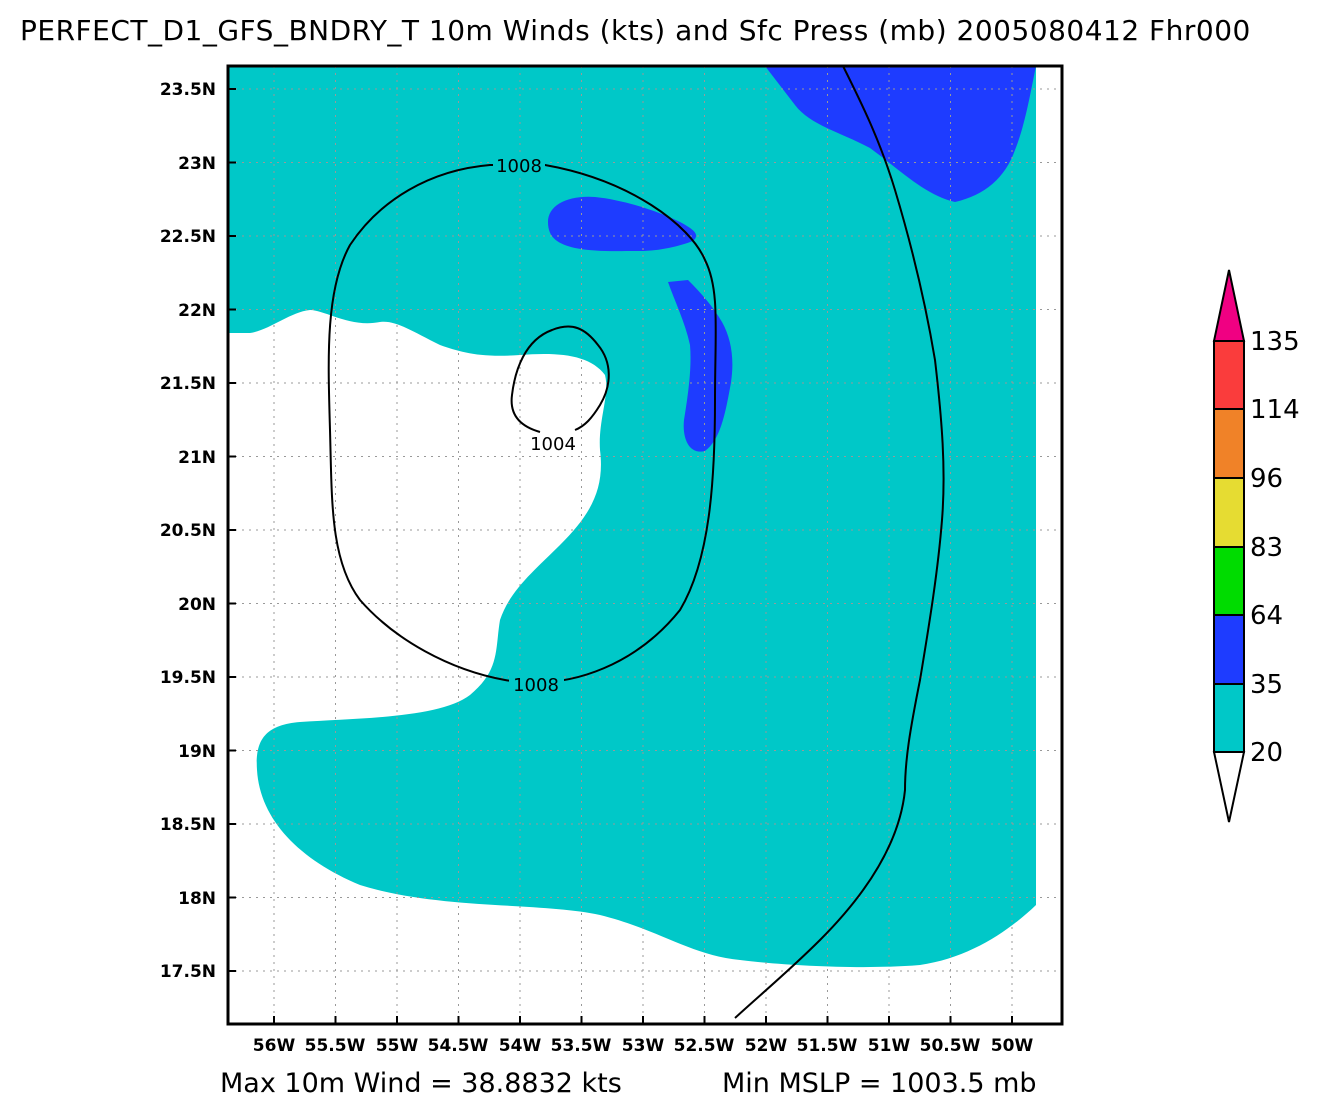 This screenshot has width=1317, height=1119. What do you see at coordinates (188, 825) in the screenshot?
I see `lat-label: 18.5N` at bounding box center [188, 825].